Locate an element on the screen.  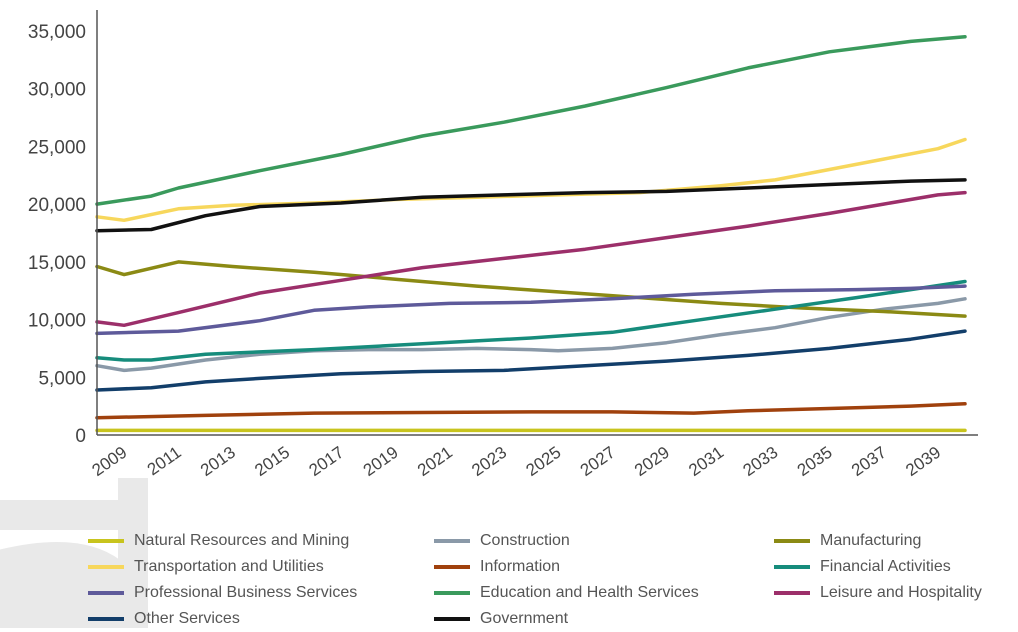
legend-item: Government is located at coordinates (501, 619).